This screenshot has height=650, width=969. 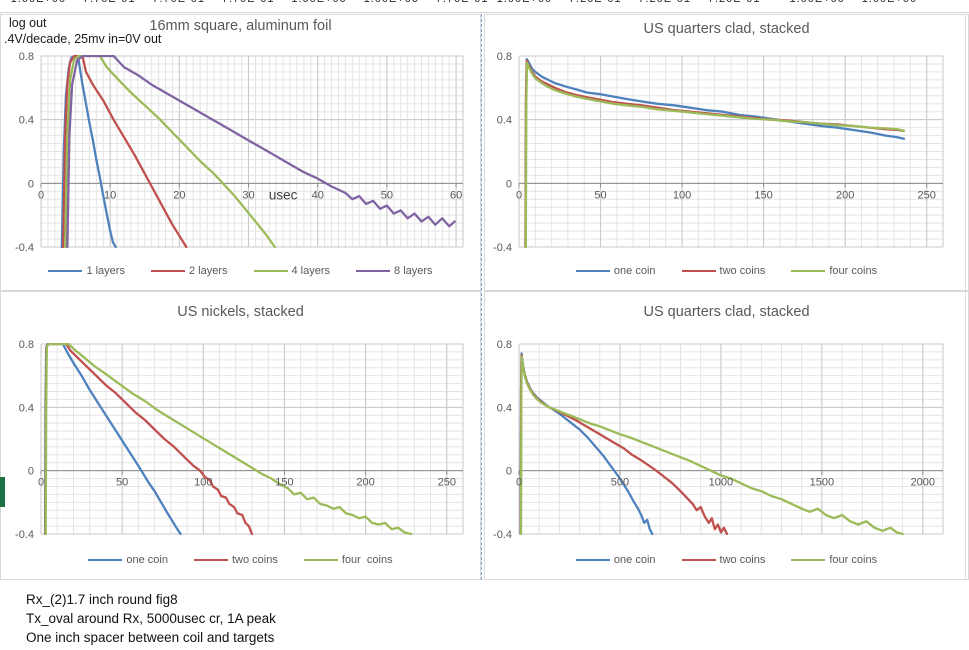 I want to click on legend-item: 2 layers, so click(x=189, y=271).